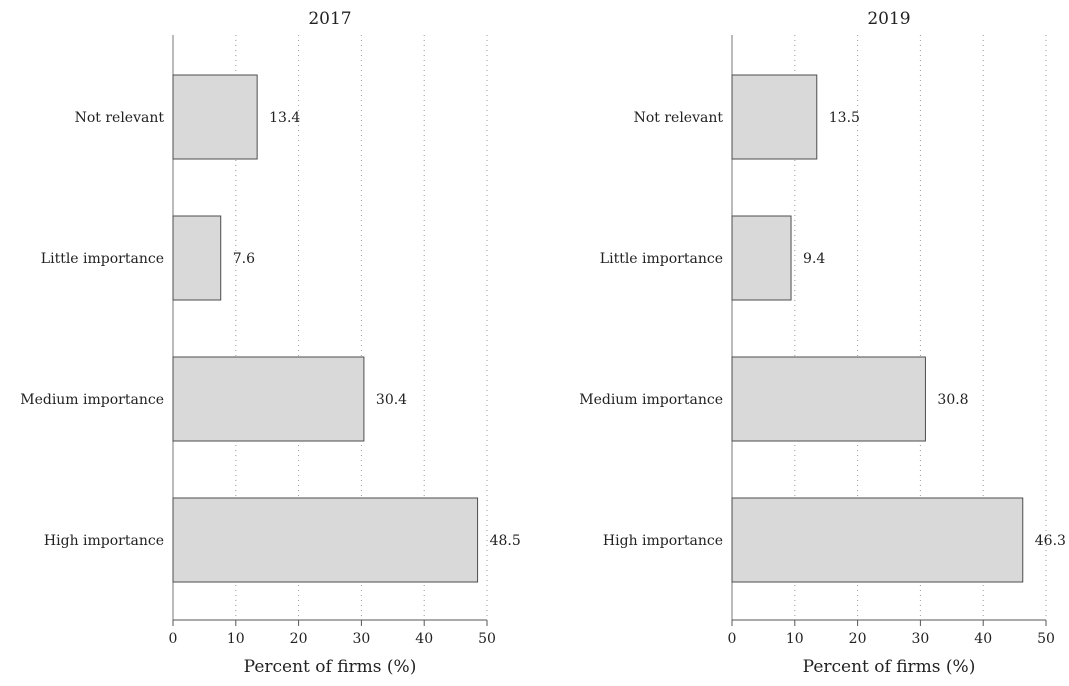 The image size is (1069, 686). What do you see at coordinates (814, 259) in the screenshot?
I see `data-label: 9.4` at bounding box center [814, 259].